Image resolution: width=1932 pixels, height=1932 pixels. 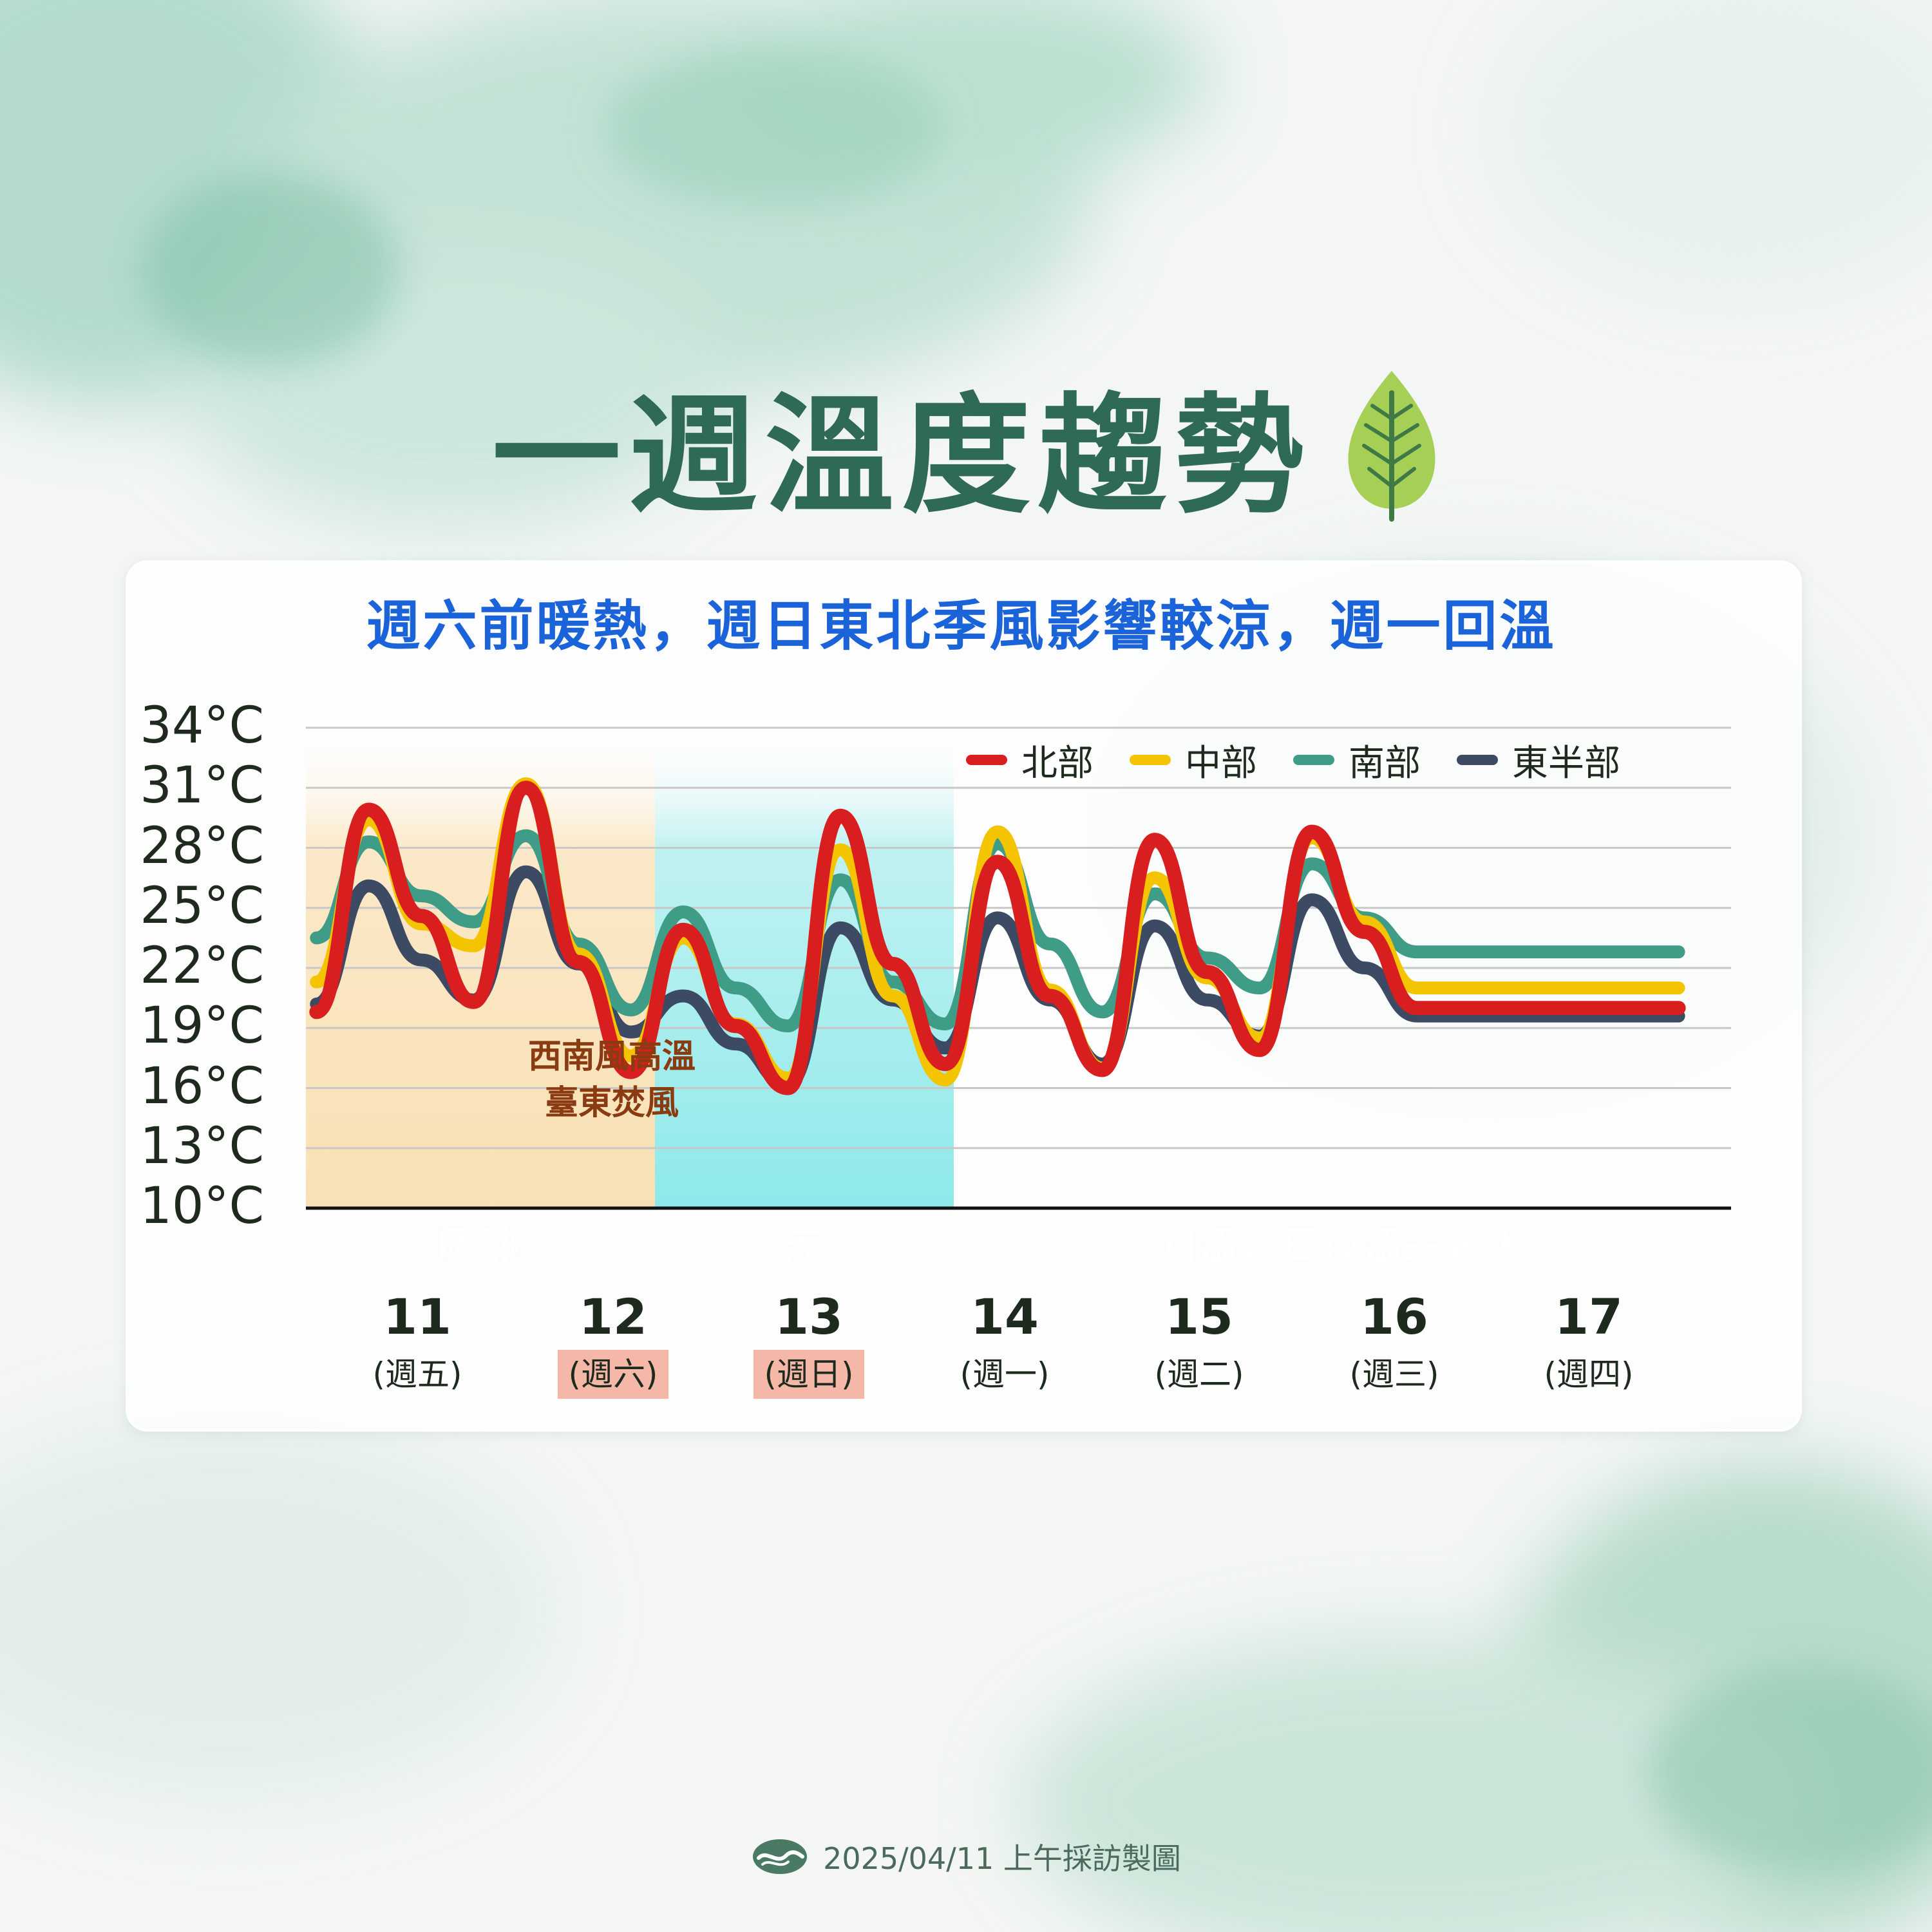 I want to click on day-date: 15, so click(x=1199, y=1317).